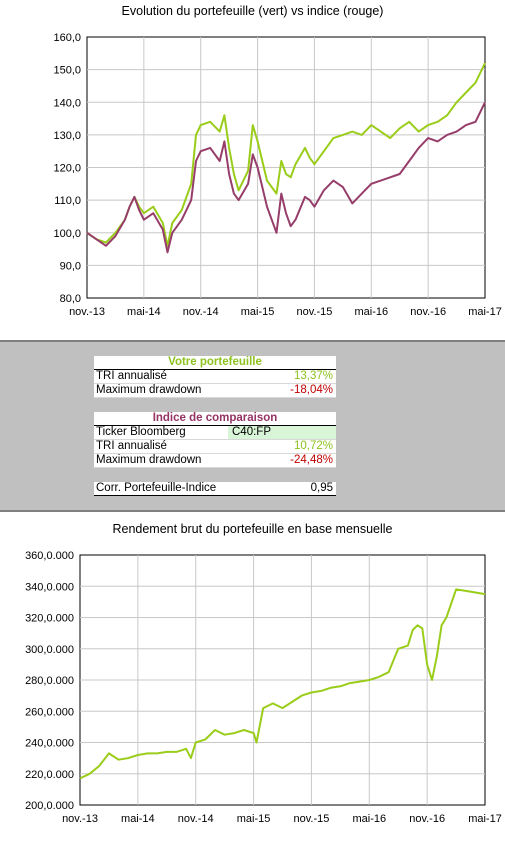 The image size is (505, 845). I want to click on ticker-label: Ticker Bloomberg, so click(141, 432).